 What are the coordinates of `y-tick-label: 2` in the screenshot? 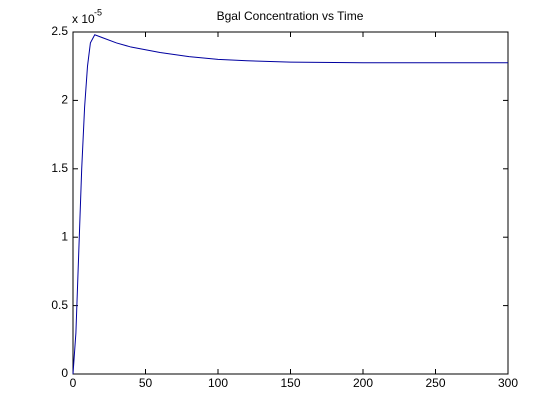 It's located at (64, 100).